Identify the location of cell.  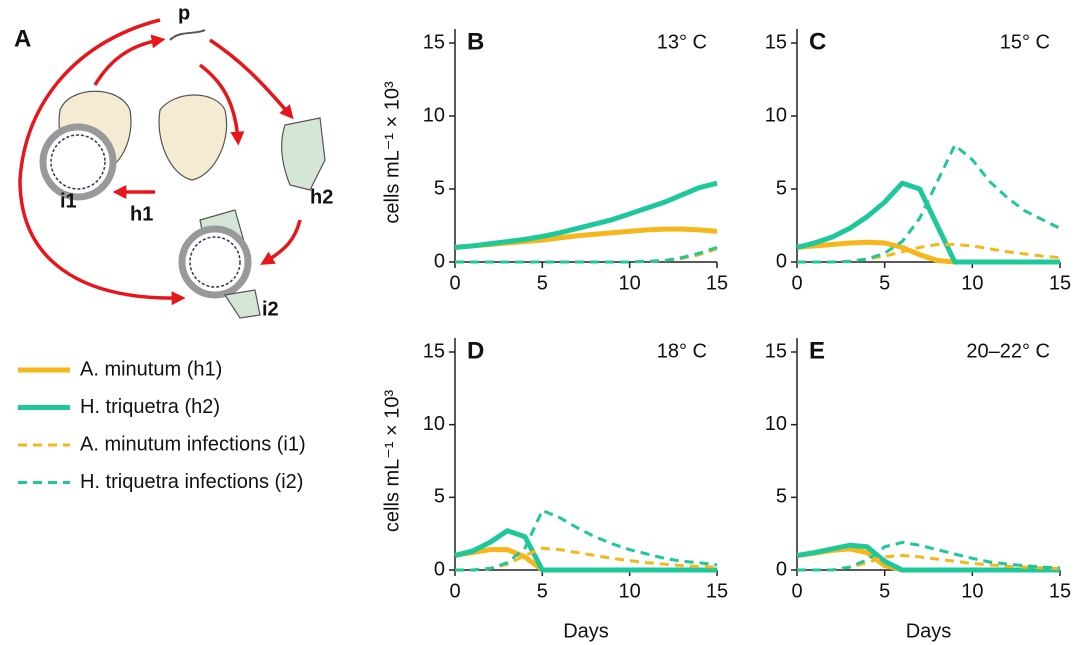
(242, 304).